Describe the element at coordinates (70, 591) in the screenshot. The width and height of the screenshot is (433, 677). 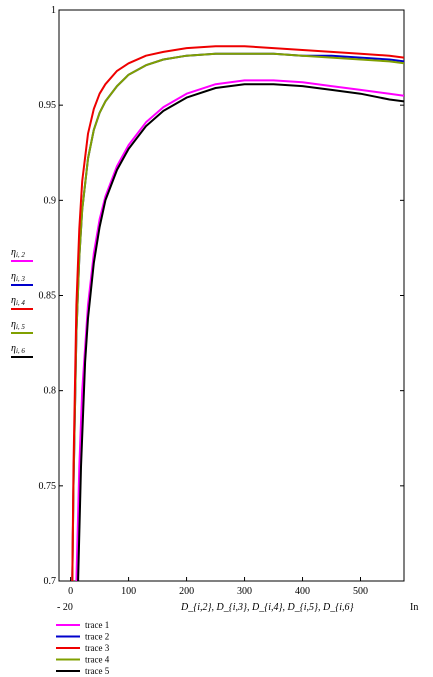
I see `x-tick-label: 0` at that location.